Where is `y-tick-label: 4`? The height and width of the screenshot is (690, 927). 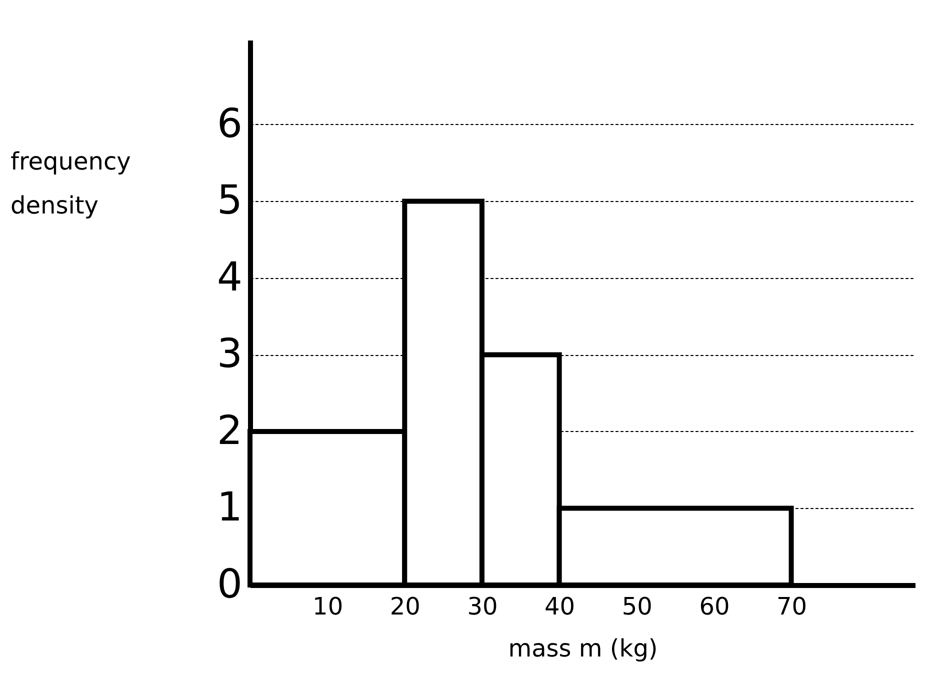
y-tick-label: 4 is located at coordinates (229, 277).